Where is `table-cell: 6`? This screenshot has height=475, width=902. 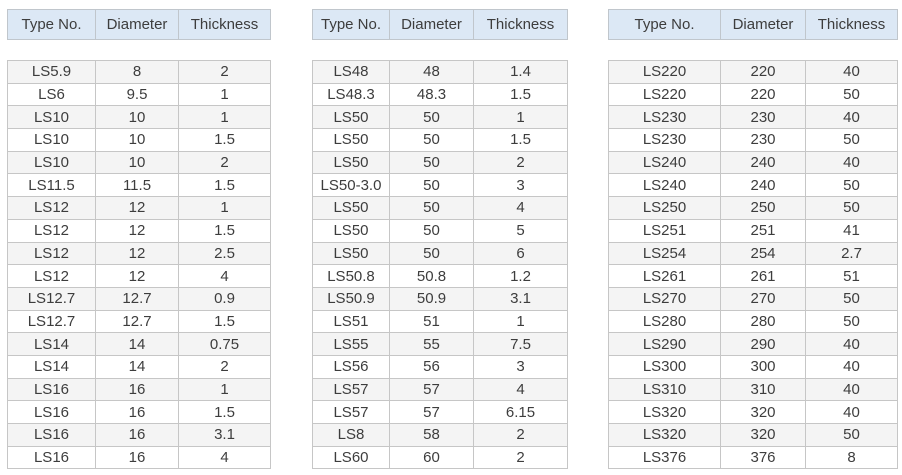 table-cell: 6 is located at coordinates (520, 253).